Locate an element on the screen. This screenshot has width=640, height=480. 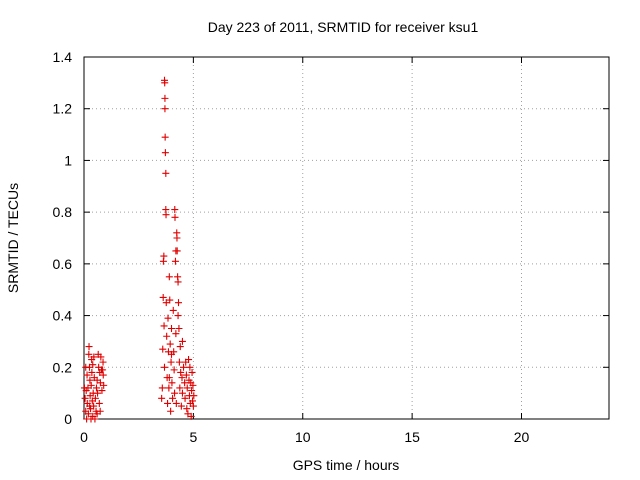
y-tick-label: 0 is located at coordinates (68, 419).